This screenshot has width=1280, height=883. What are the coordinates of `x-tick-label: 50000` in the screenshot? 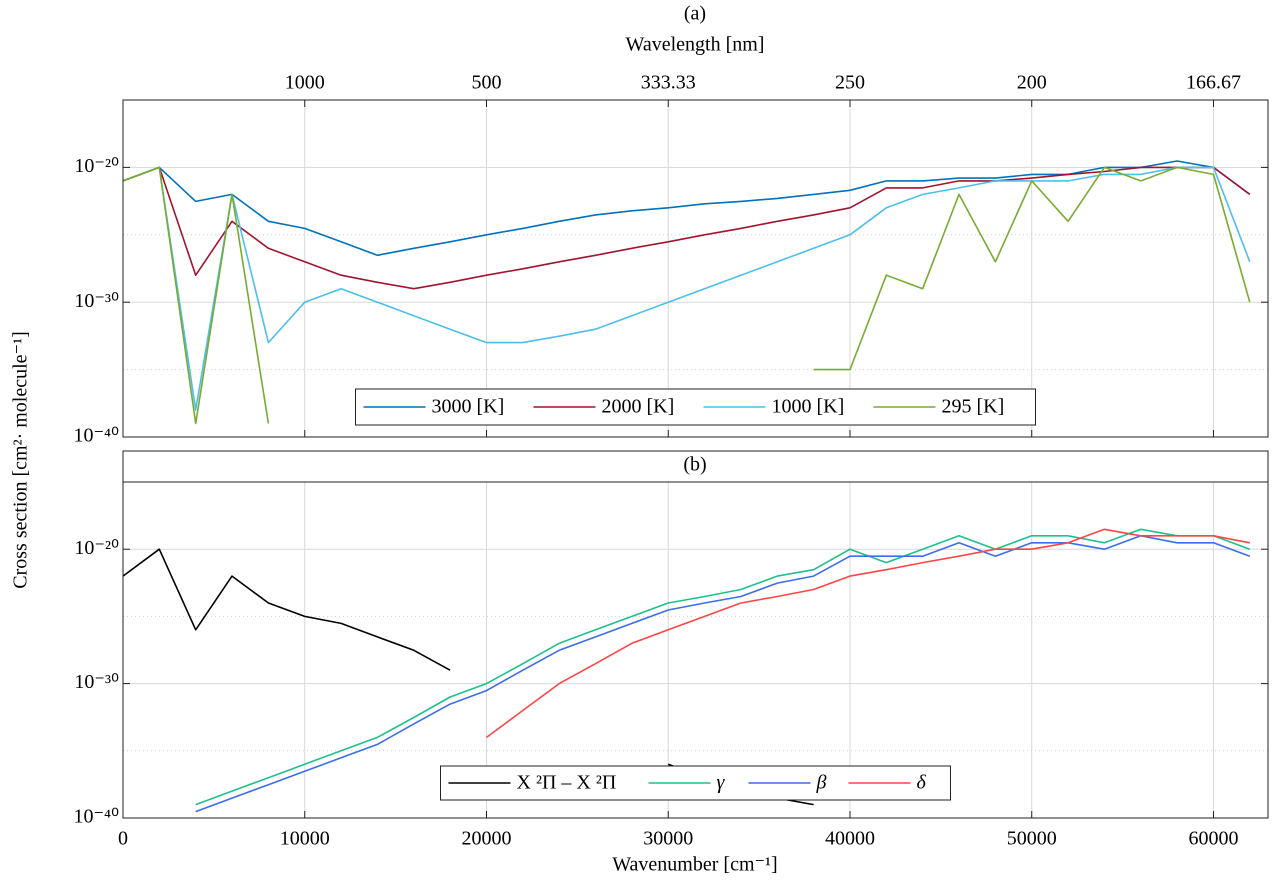 It's located at (1032, 839).